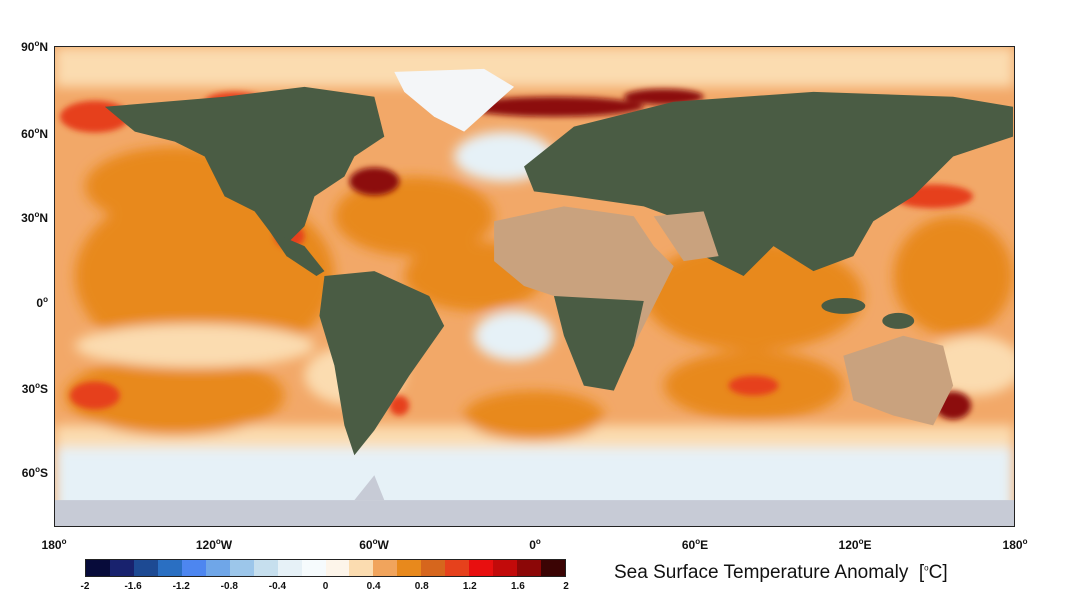 This screenshot has height=600, width=1068. Describe the element at coordinates (663, 96) in the screenshot. I see `kara-hotspot` at that location.